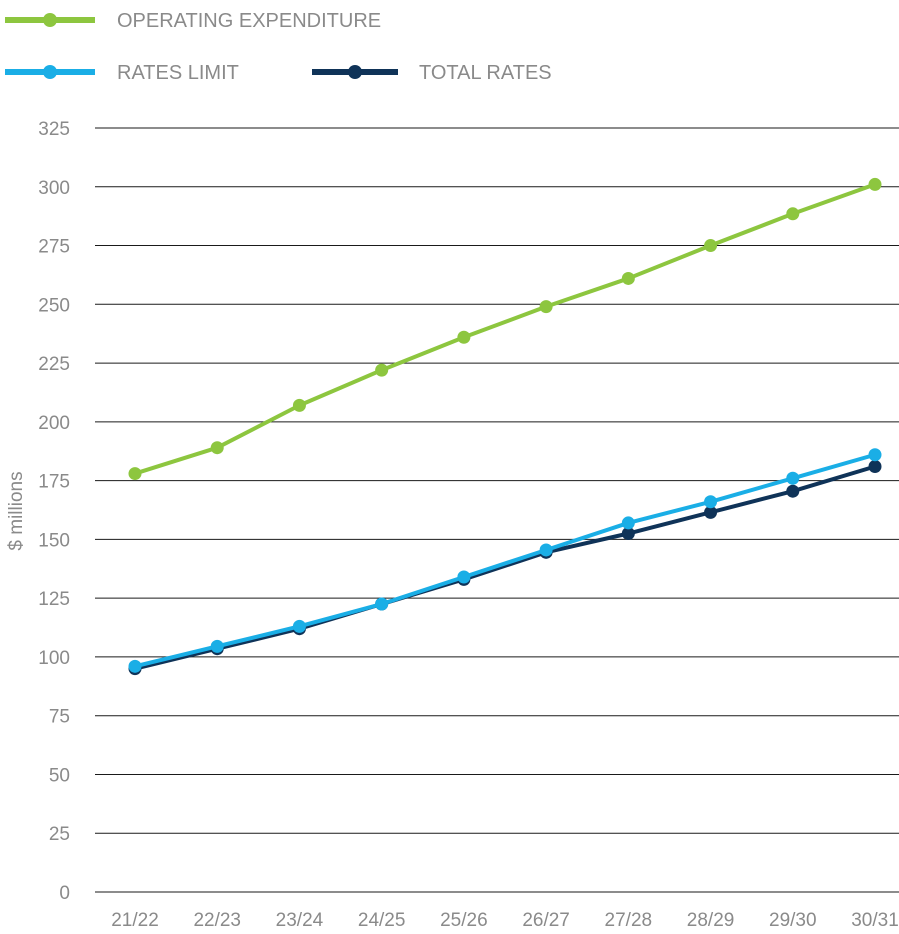 The image size is (899, 934). I want to click on y-tick-label: 0, so click(64, 893).